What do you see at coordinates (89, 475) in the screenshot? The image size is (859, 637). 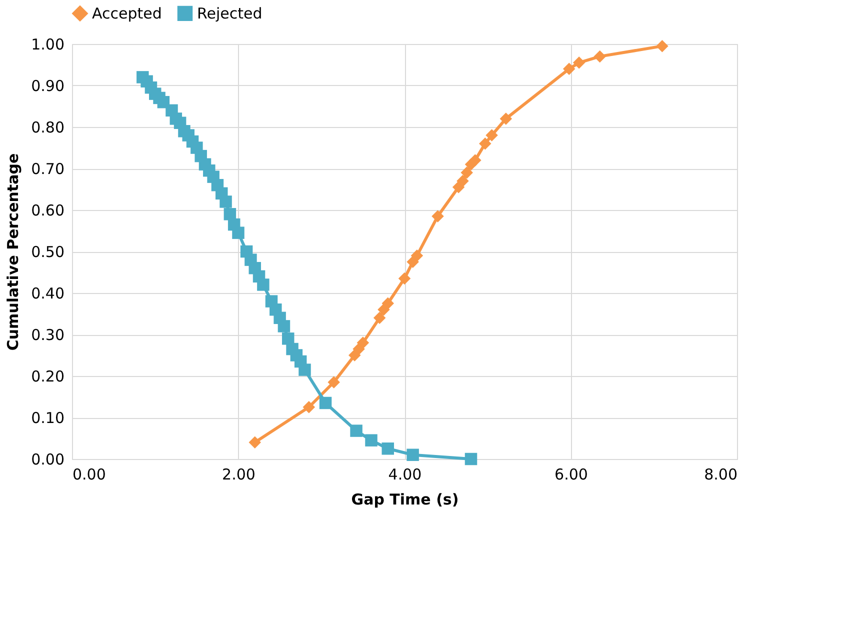 I see `x-tick-label: 0.00` at bounding box center [89, 475].